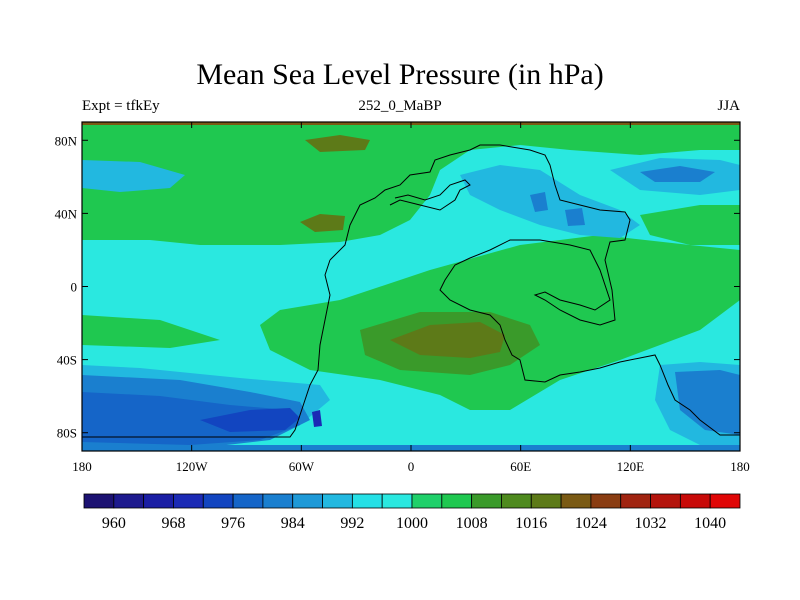 This screenshot has width=800, height=600. I want to click on tethys-inner, so click(430, 195).